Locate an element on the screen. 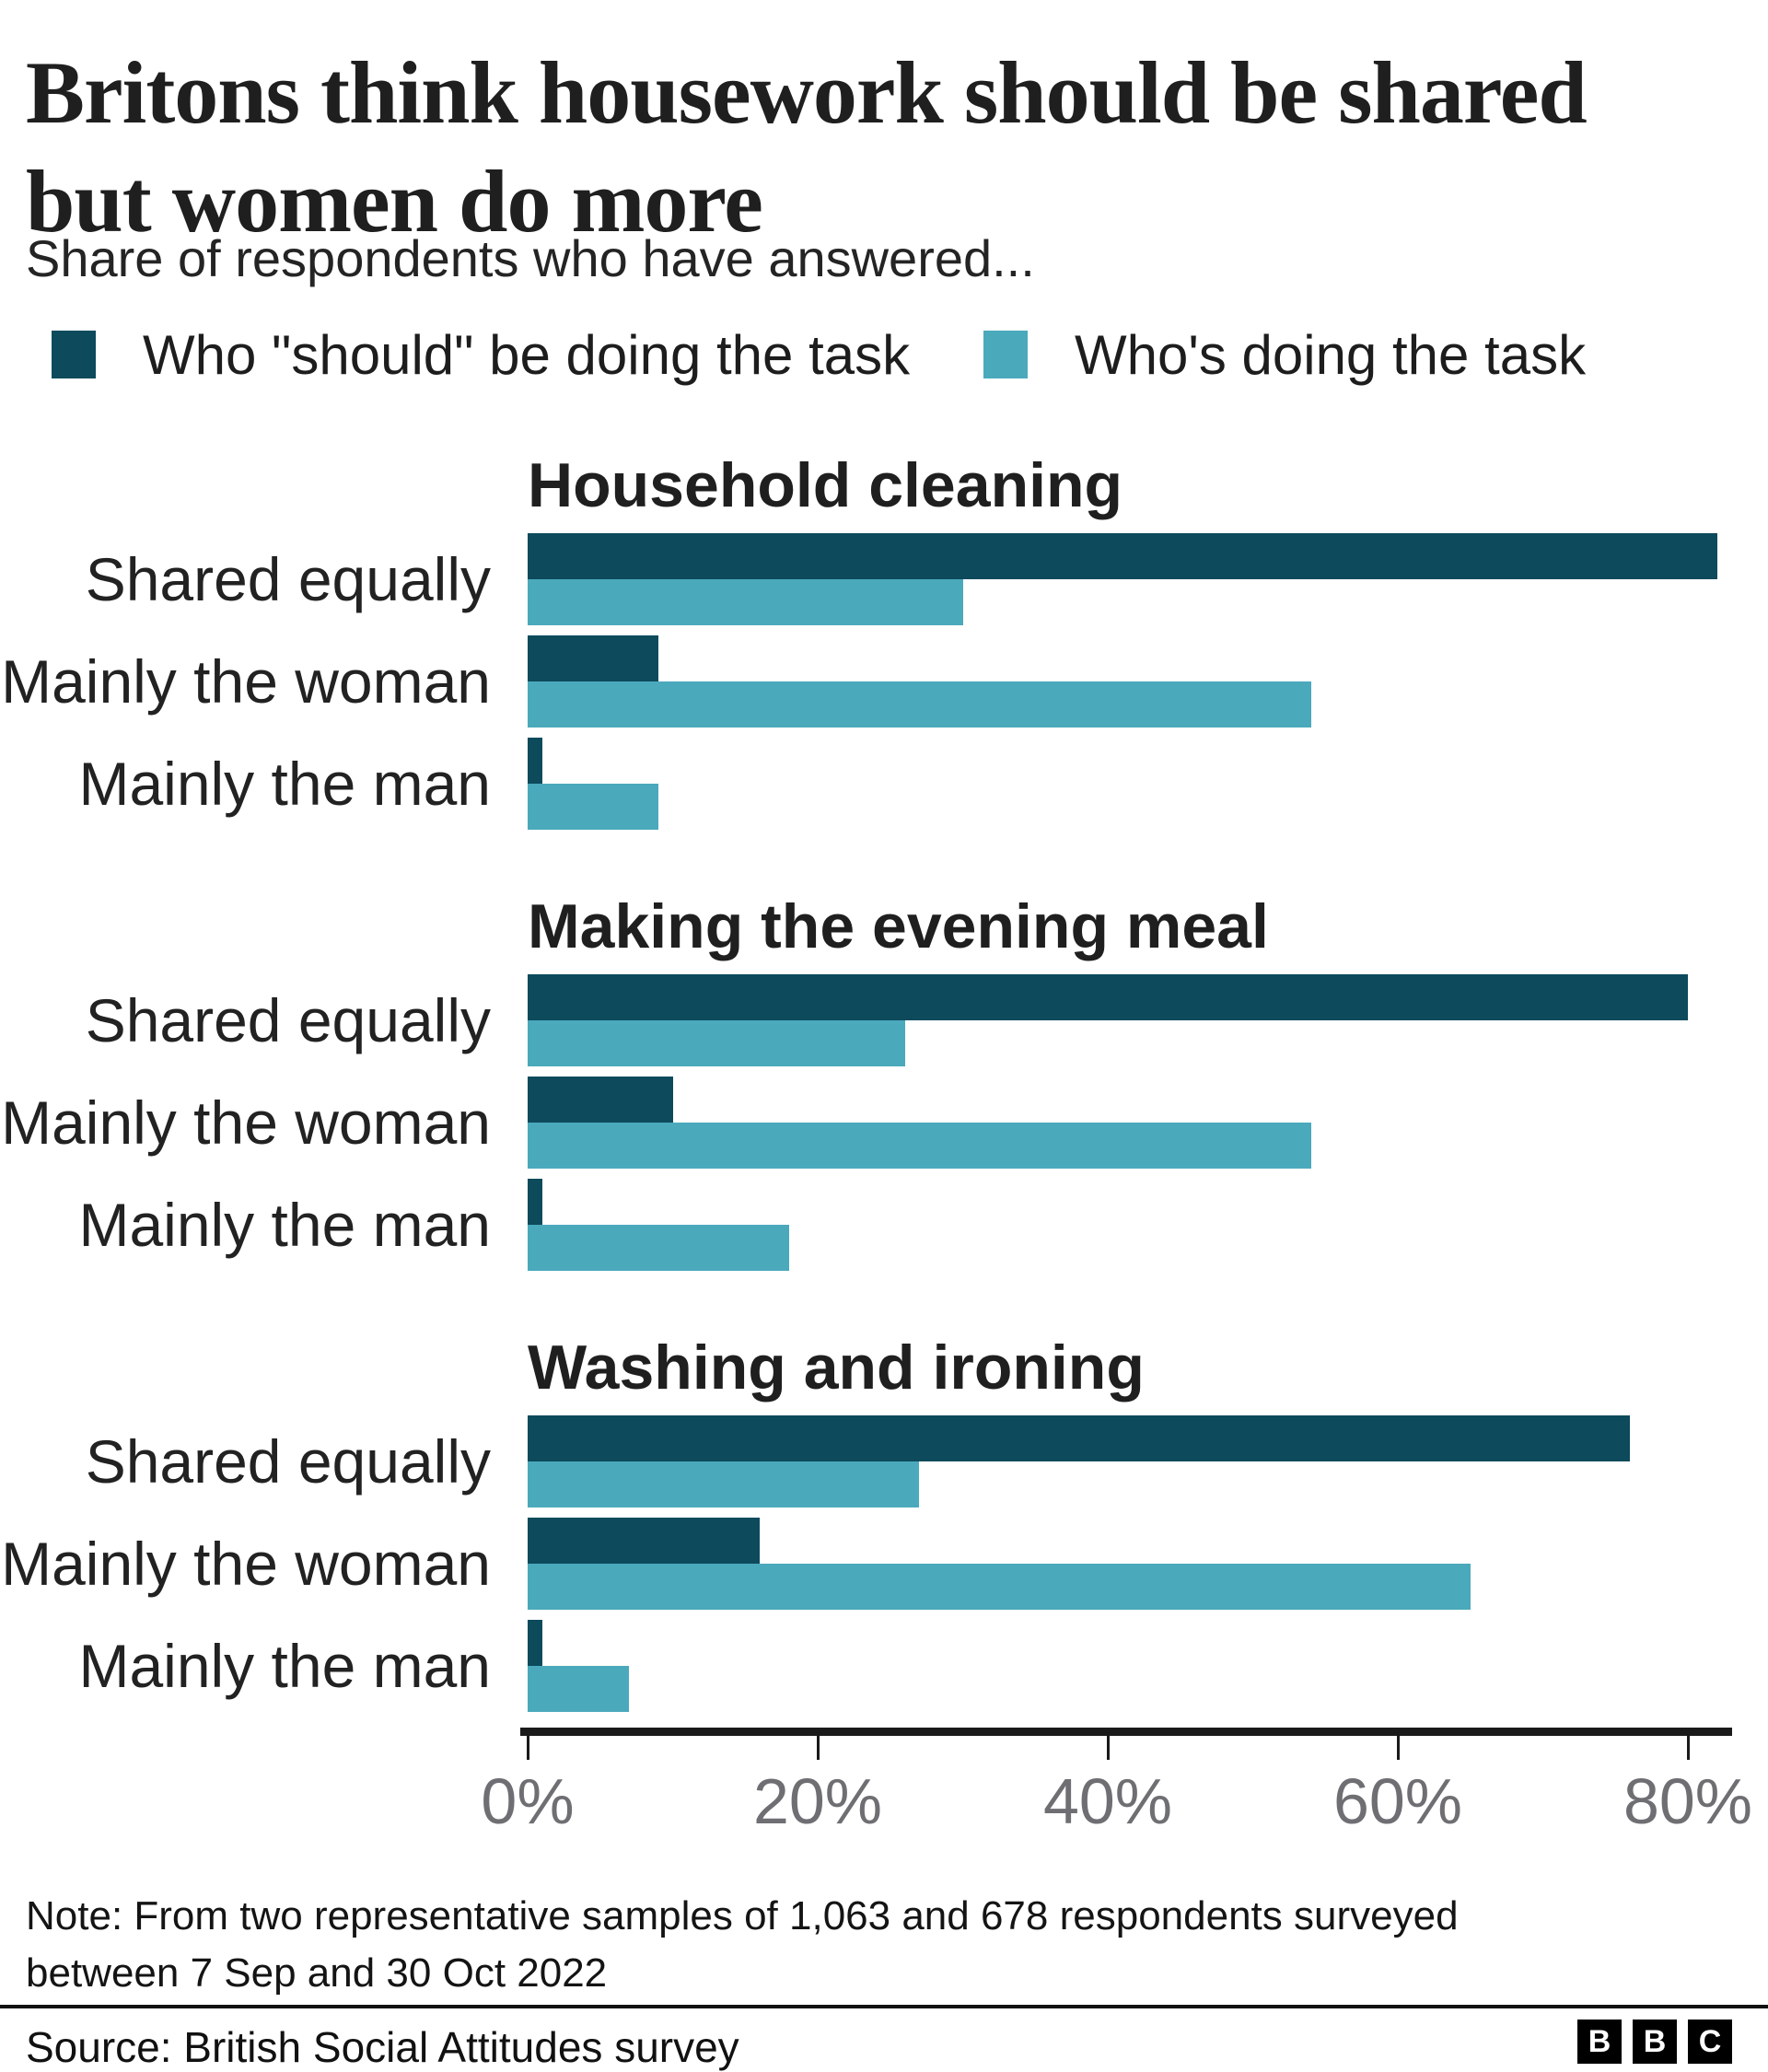 The image size is (1768, 2072). chart-title-line2: but women do more is located at coordinates (394, 201).